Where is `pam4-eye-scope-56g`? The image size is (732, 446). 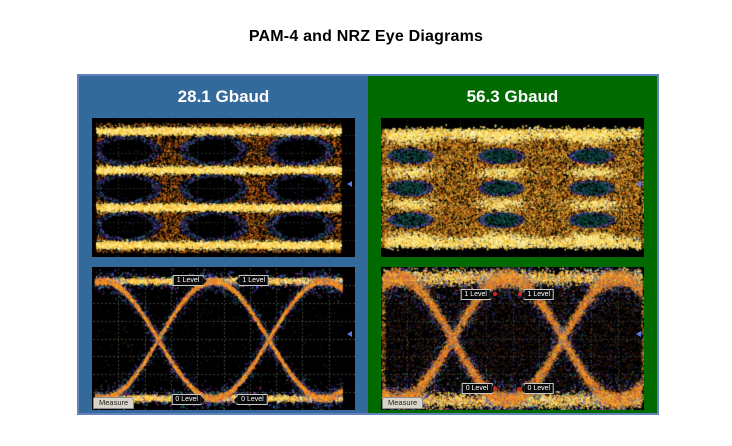 pam4-eye-scope-56g is located at coordinates (512, 187).